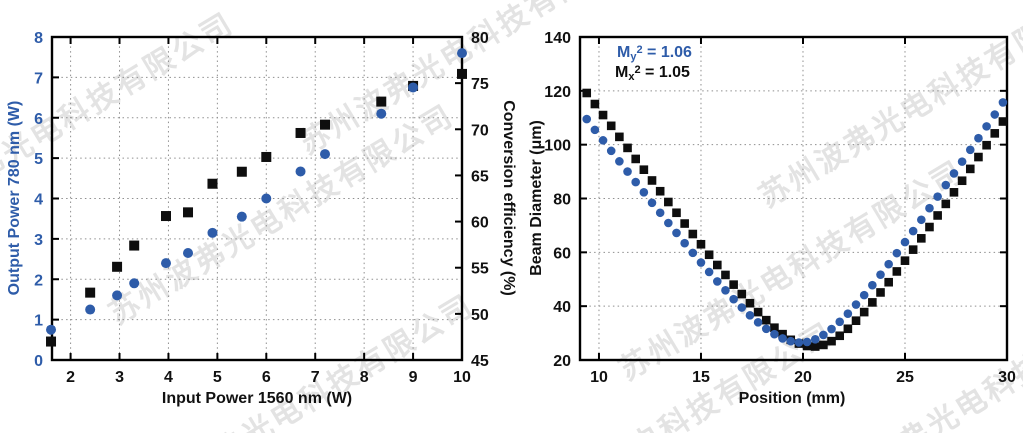  What do you see at coordinates (480, 269) in the screenshot?
I see `tick-label: 55` at bounding box center [480, 269].